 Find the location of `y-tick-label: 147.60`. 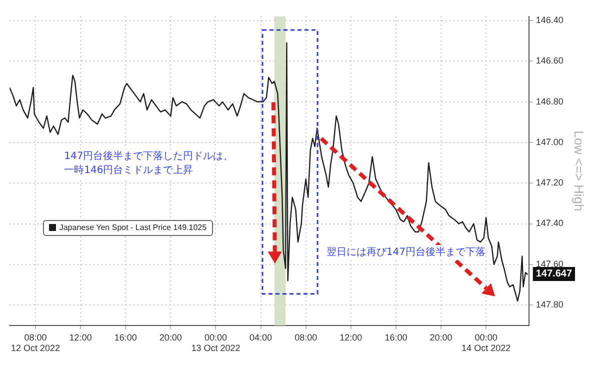

y-tick-label: 147.60 is located at coordinates (550, 263).